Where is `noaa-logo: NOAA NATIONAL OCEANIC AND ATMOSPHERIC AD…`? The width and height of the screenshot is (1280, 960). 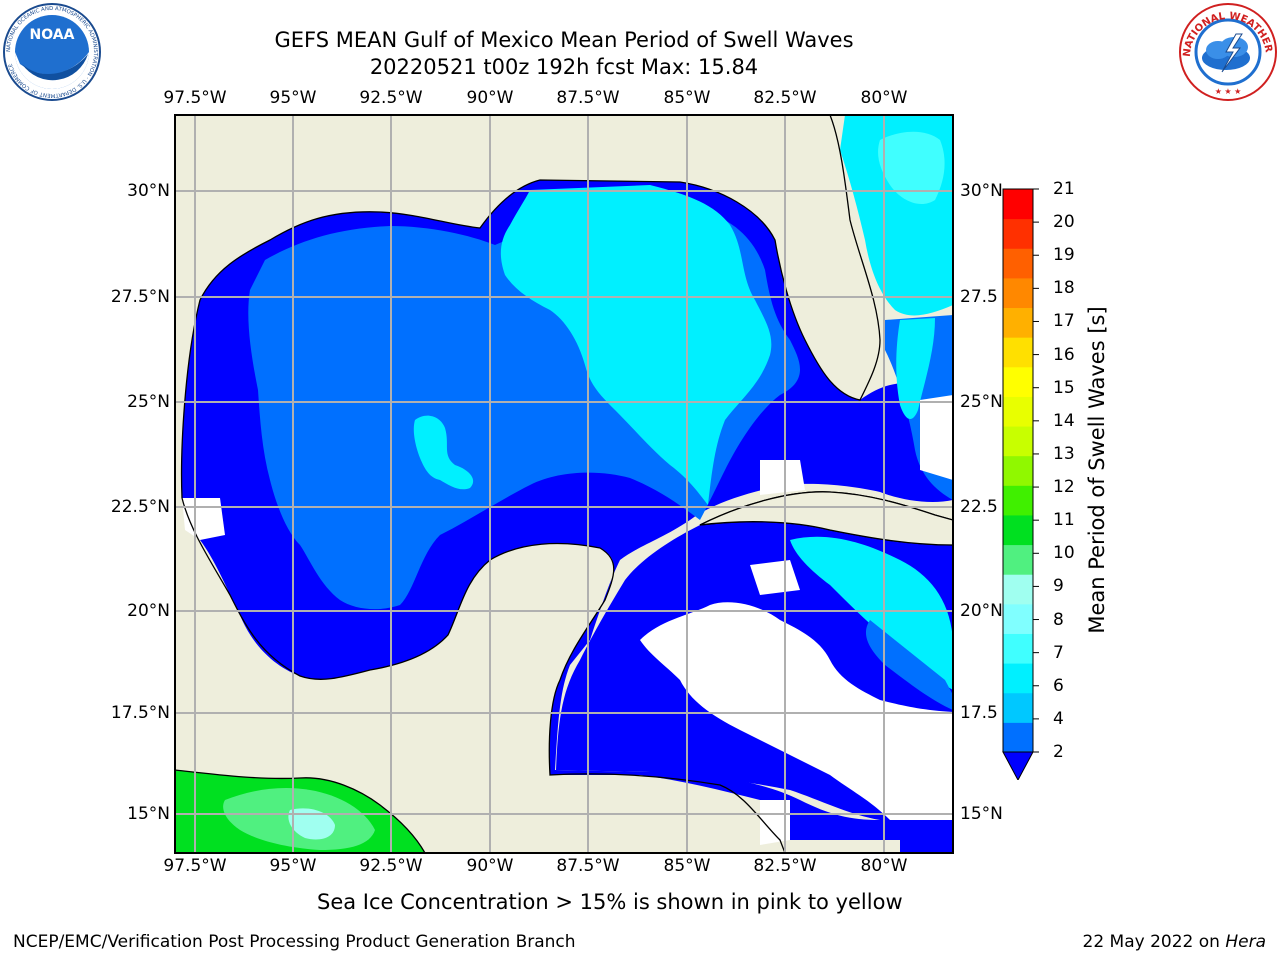 noaa-logo: NOAA NATIONAL OCEANIC AND ATMOSPHERIC AD… is located at coordinates (52, 52).